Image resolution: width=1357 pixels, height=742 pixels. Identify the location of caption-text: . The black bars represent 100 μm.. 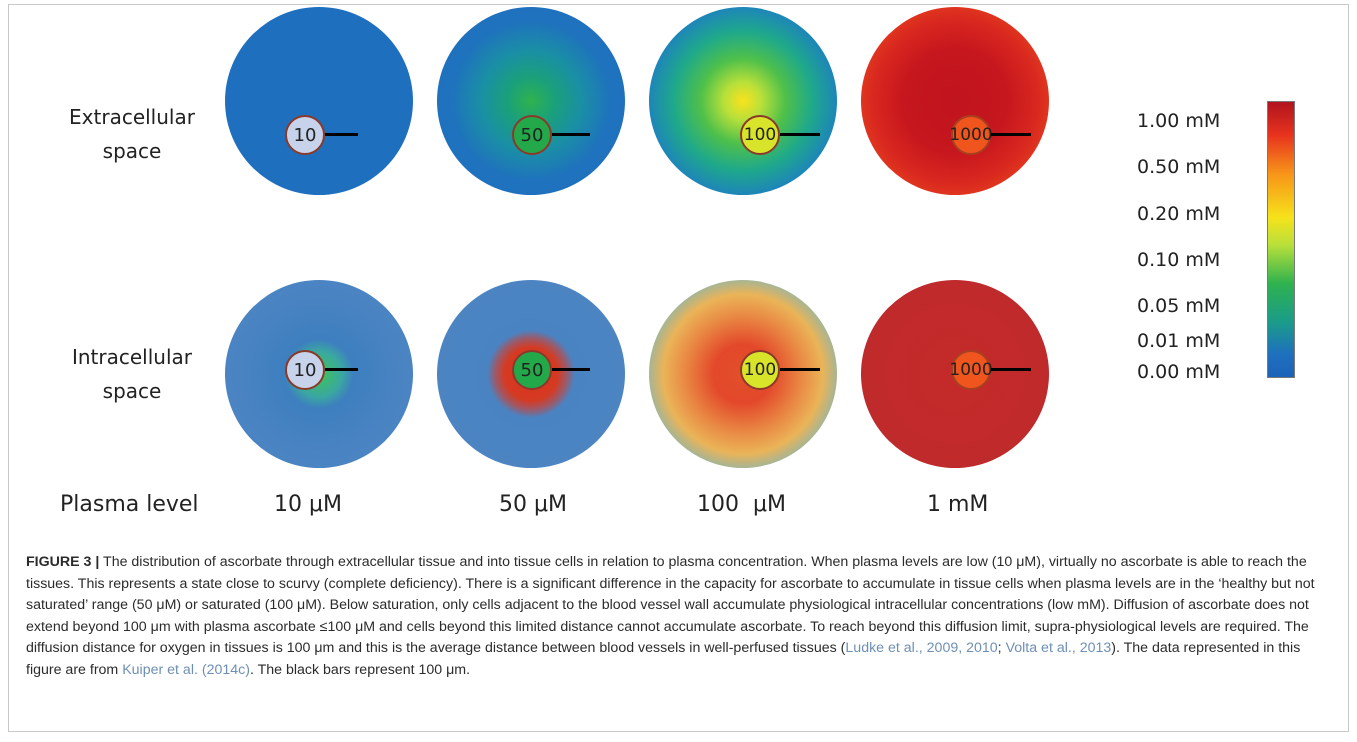
(360, 669).